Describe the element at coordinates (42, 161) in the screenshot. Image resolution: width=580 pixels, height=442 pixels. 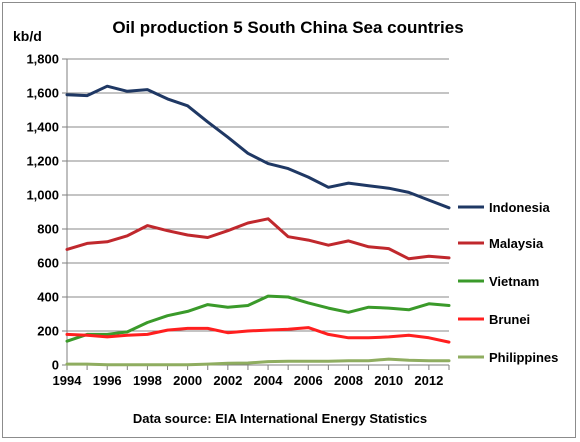
I see `y-tick-label: 1,200` at that location.